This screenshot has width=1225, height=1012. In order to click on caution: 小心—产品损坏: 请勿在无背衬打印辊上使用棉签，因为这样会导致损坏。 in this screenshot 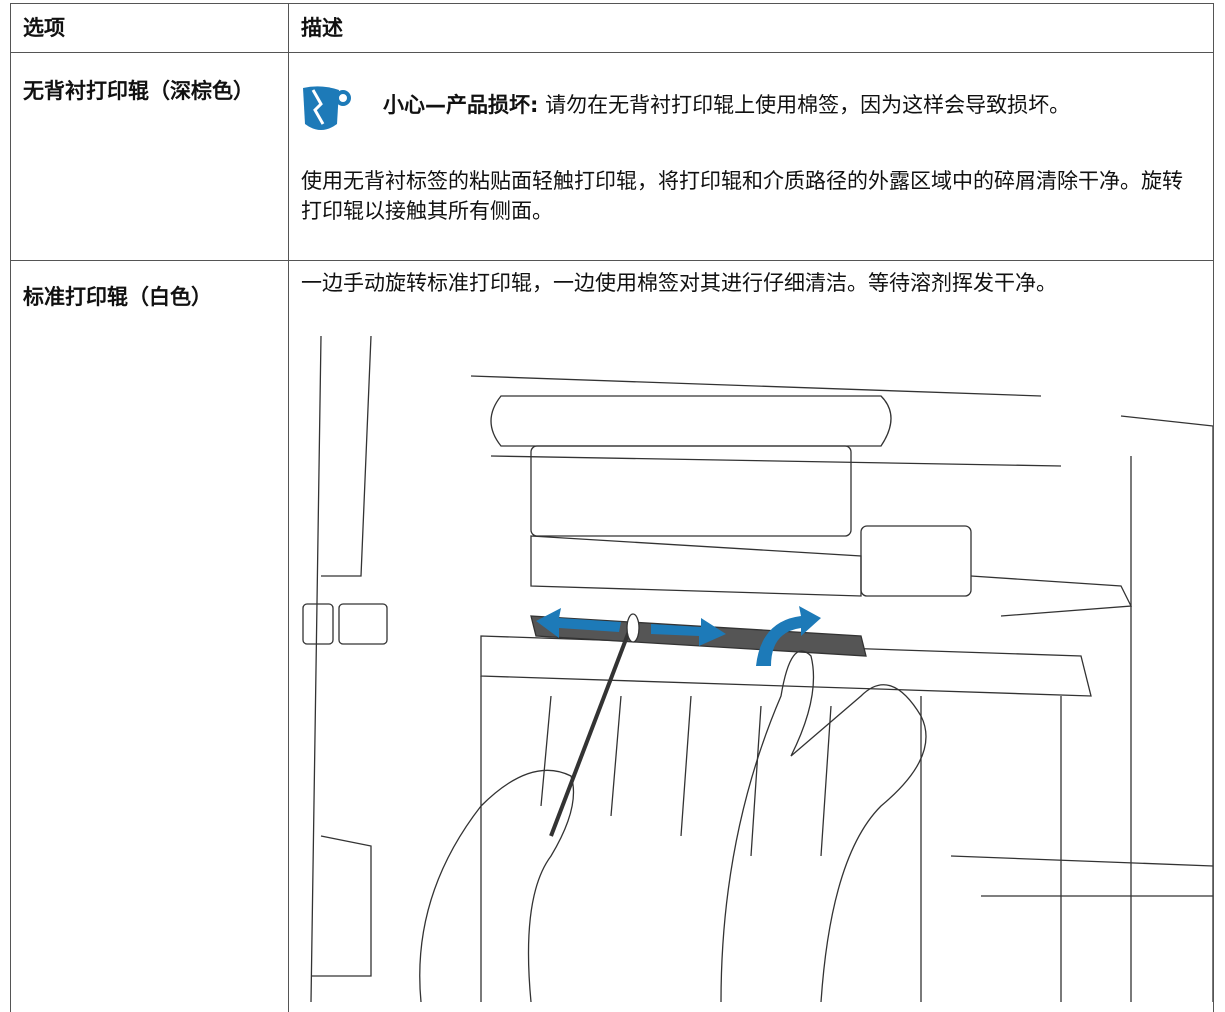, I will do `click(783, 105)`.